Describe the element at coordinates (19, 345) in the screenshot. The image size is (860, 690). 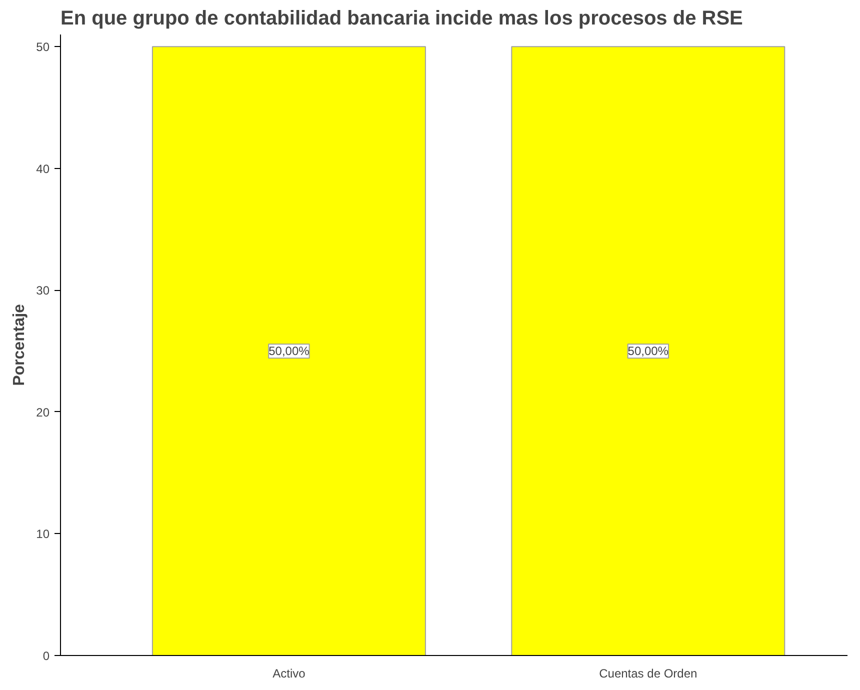
I see `y-axis-title: Porcentaje` at that location.